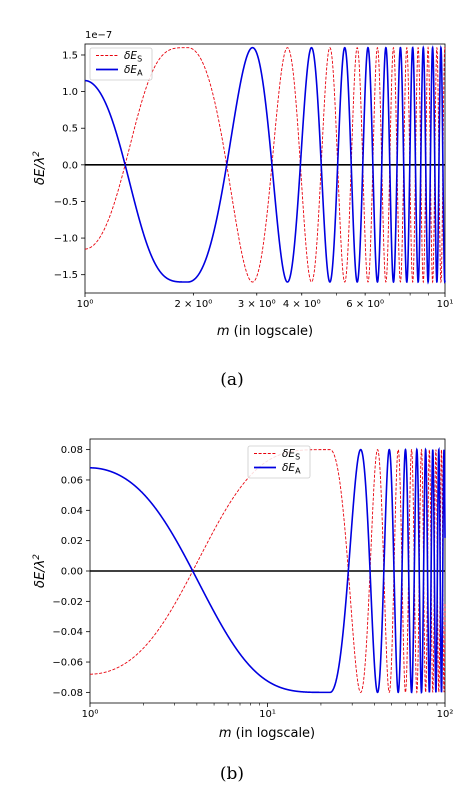 This screenshot has height=796, width=463. I want to click on y-tick-label: 0.02, so click(72, 541).